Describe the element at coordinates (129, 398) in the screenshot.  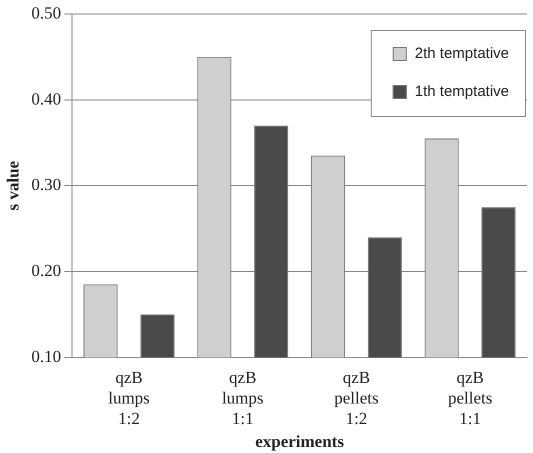
I see `x-tick-label: qzB lumps 1:2` at that location.